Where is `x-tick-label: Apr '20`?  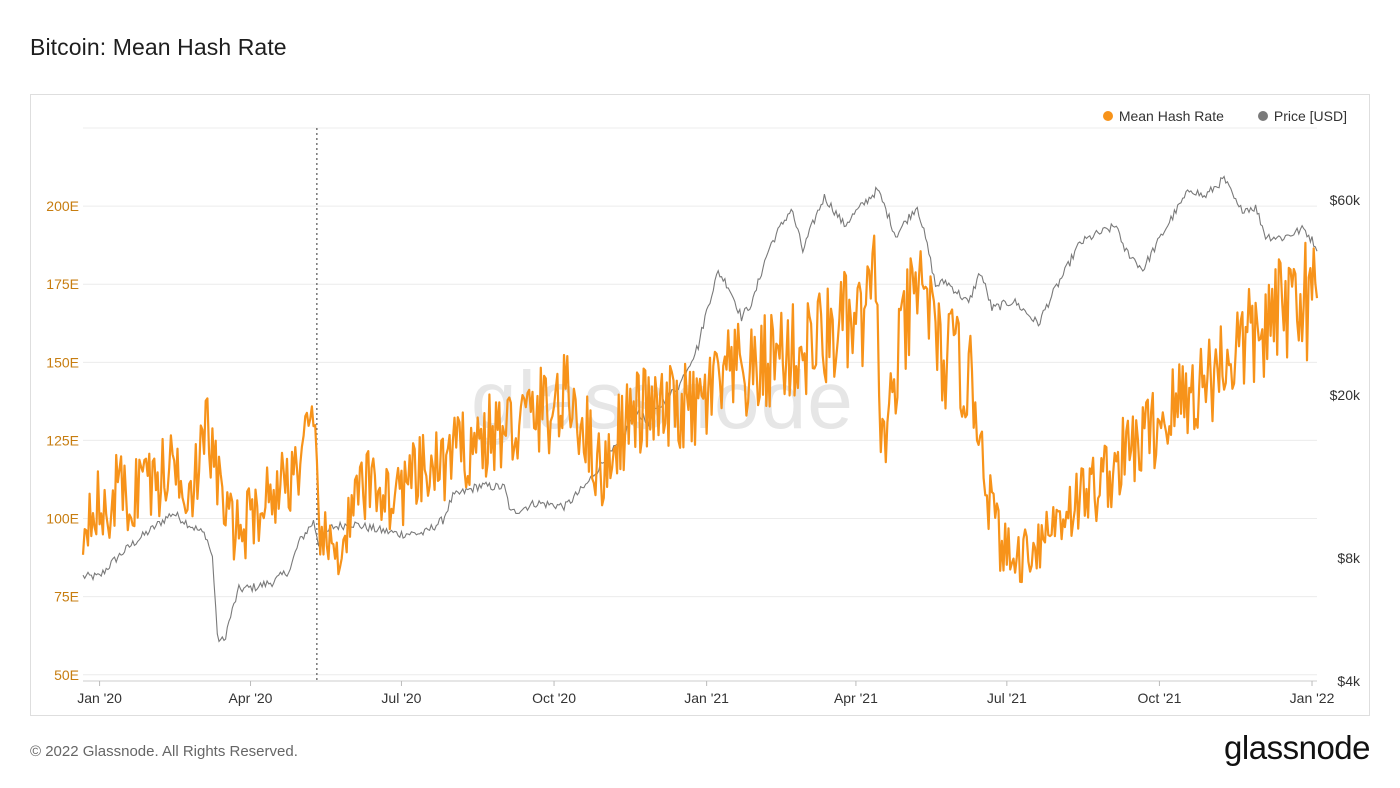
x-tick-label: Apr '20 is located at coordinates (251, 698).